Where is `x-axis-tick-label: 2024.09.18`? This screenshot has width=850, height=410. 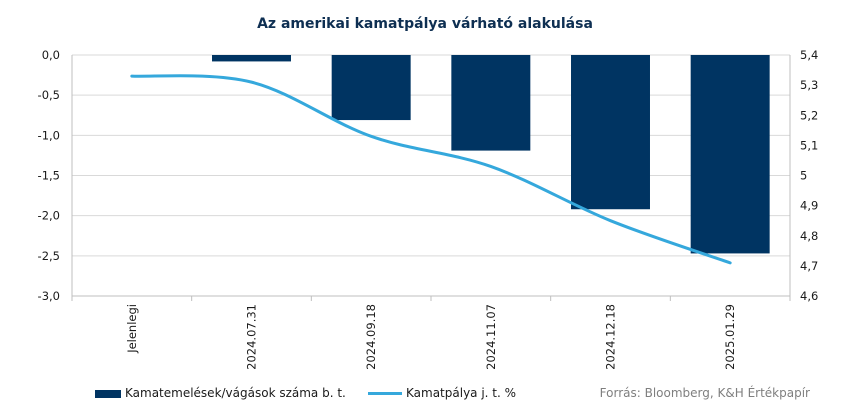
x-axis-tick-label: 2024.09.18 is located at coordinates (371, 337).